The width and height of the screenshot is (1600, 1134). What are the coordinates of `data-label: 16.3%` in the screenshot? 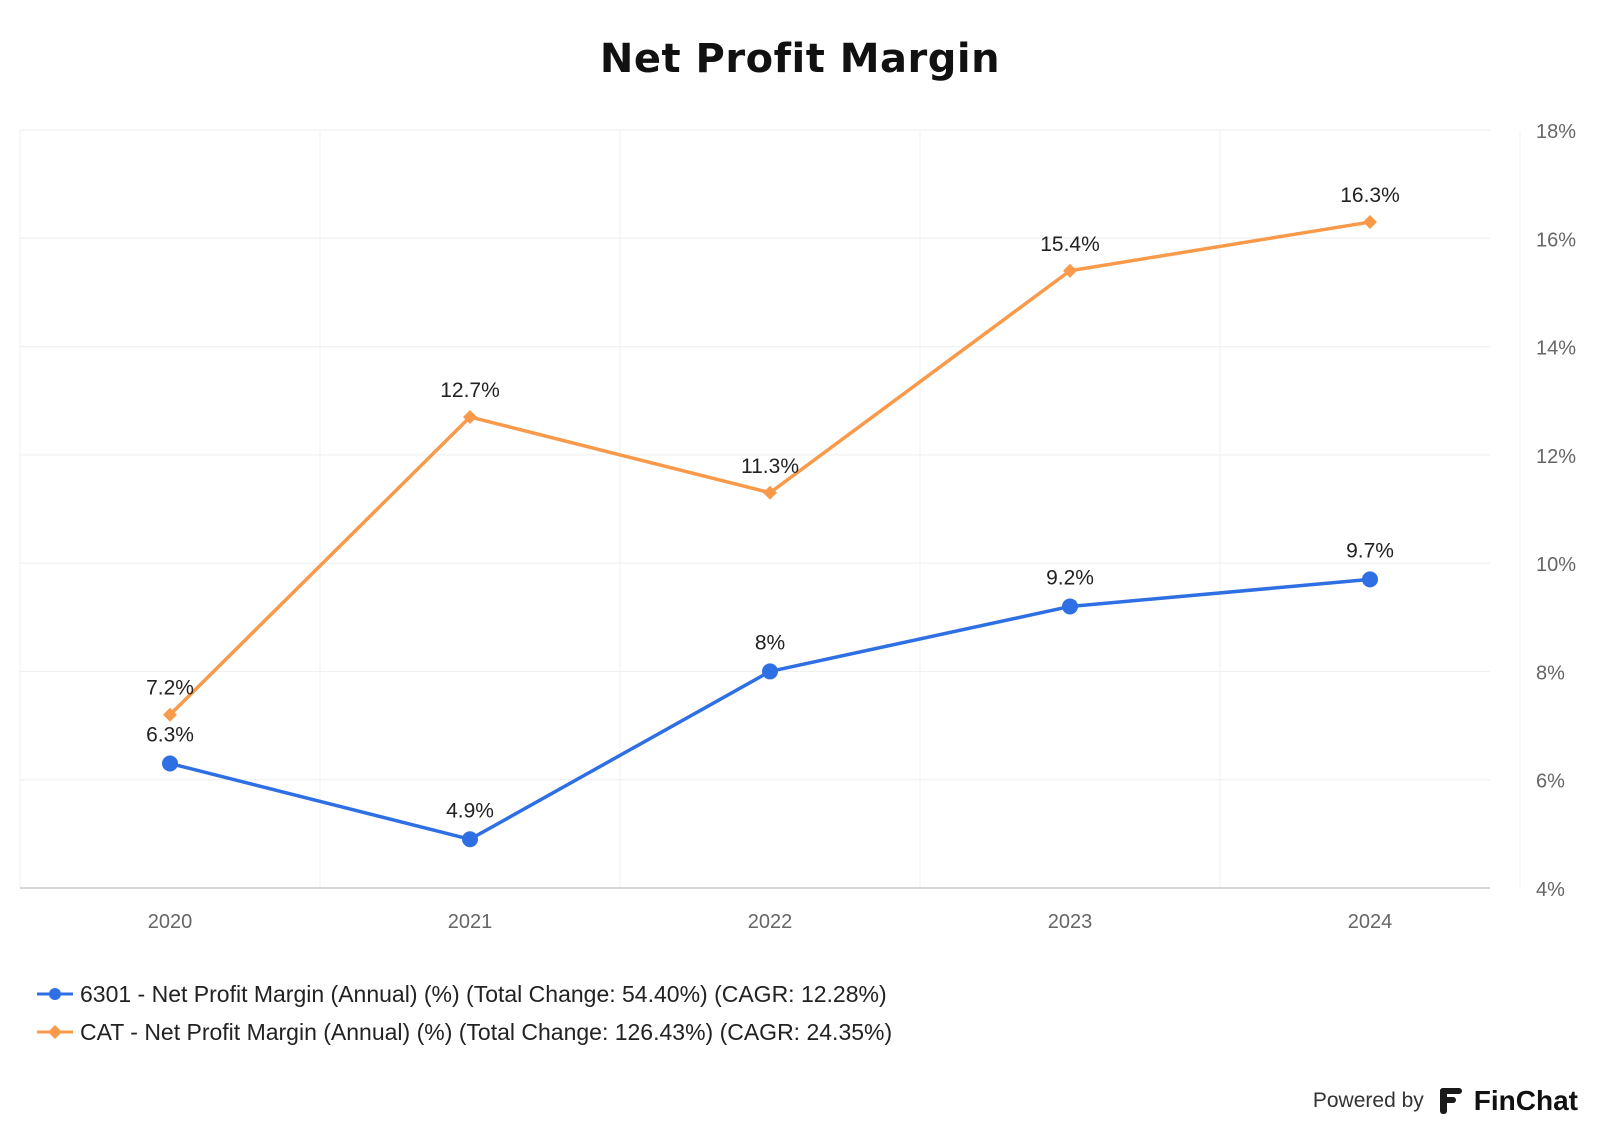 It's located at (1370, 195).